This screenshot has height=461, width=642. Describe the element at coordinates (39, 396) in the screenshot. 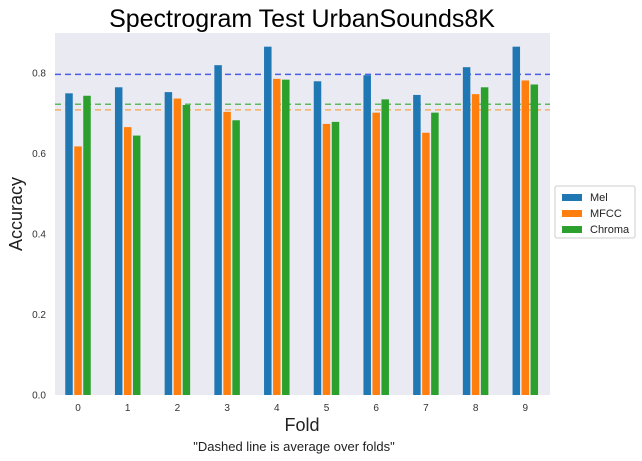

I see `y-tick-label: 0.0` at that location.